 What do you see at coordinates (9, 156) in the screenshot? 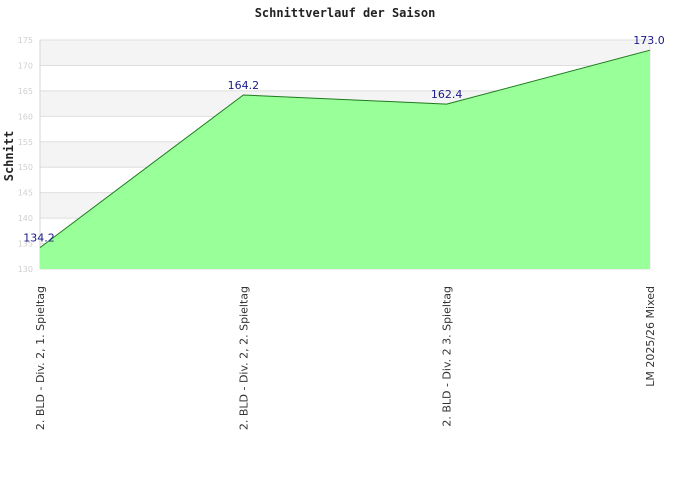
I see `y-axis-label: Schnitt` at bounding box center [9, 156].